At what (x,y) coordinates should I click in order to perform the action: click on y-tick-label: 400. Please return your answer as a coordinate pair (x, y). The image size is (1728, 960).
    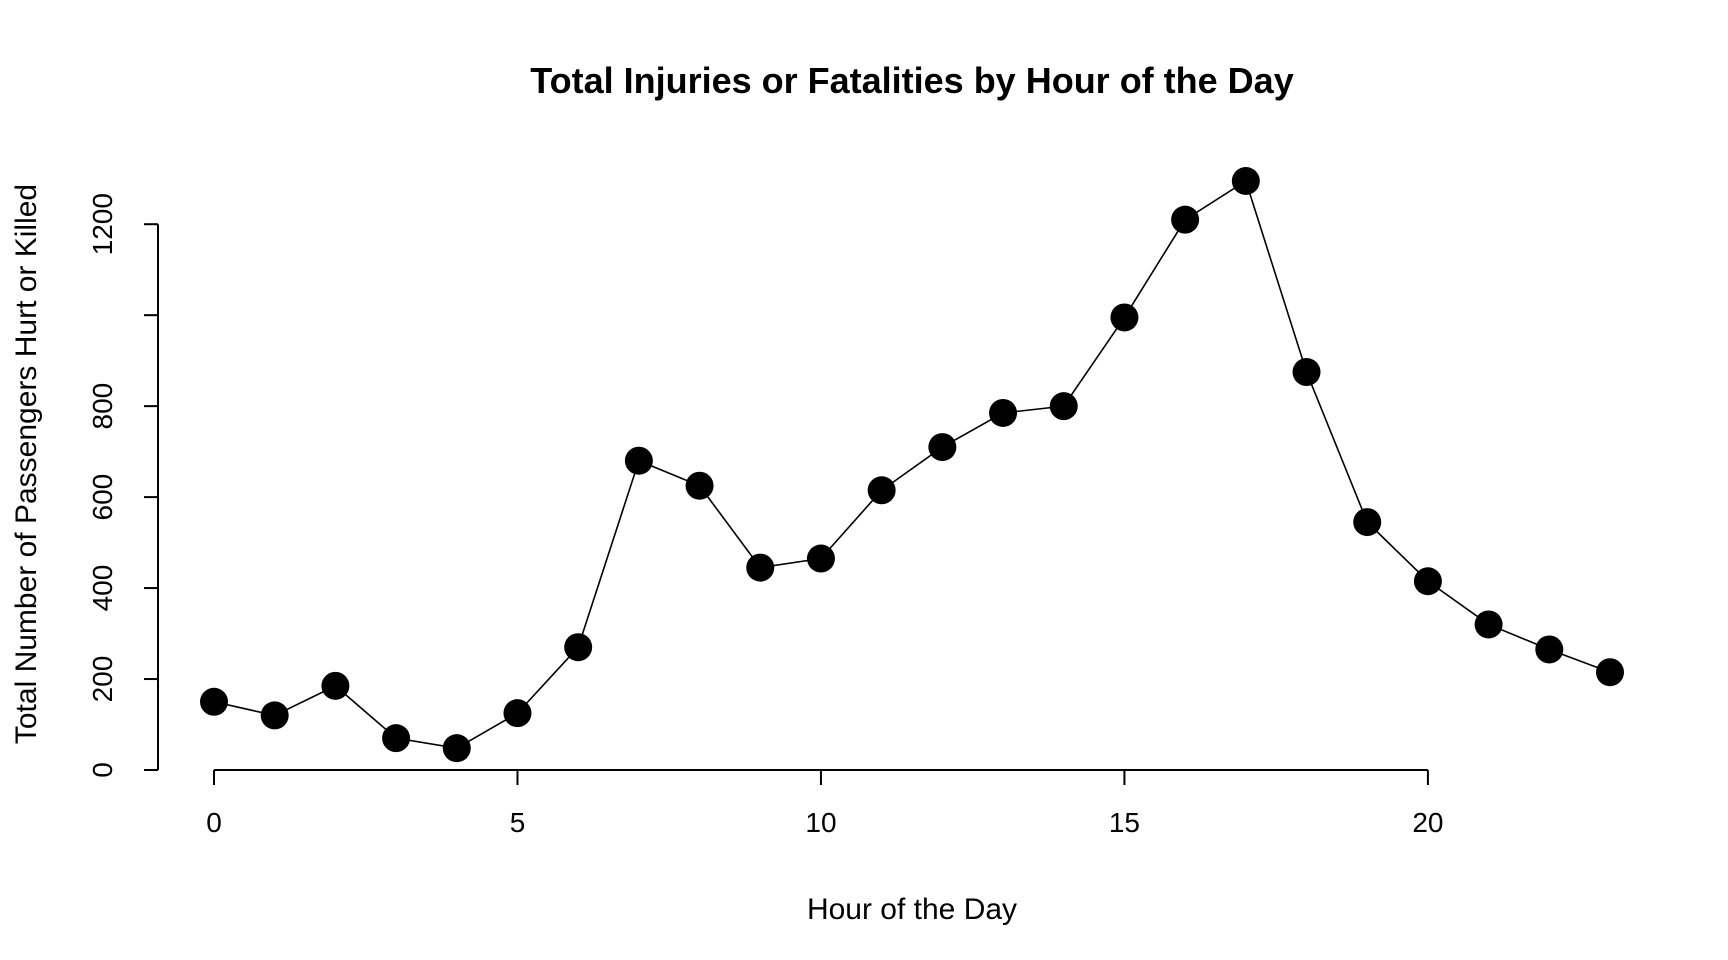
    Looking at the image, I should click on (102, 588).